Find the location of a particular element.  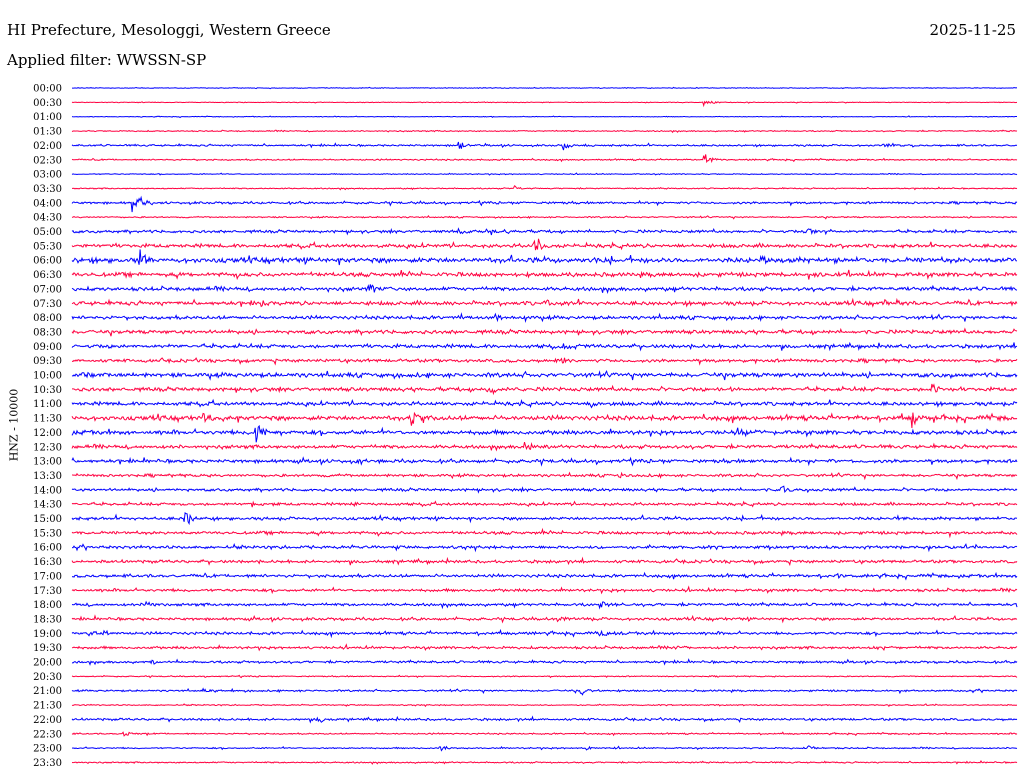

row-label: 05:30 is located at coordinates (47, 246).